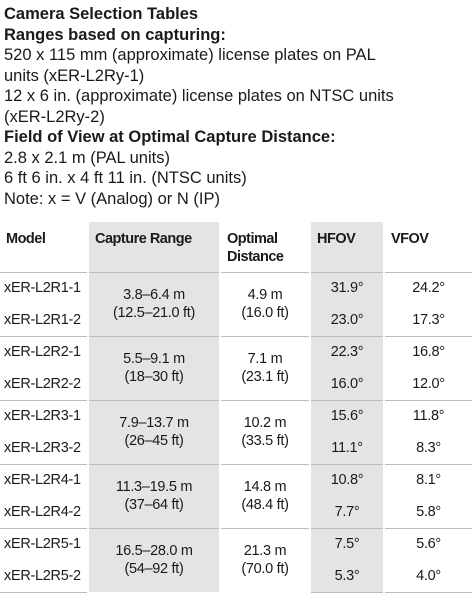 The width and height of the screenshot is (472, 608). I want to click on cell-capture-range: 5.5–9.1 m (18–30 ft), so click(154, 367).